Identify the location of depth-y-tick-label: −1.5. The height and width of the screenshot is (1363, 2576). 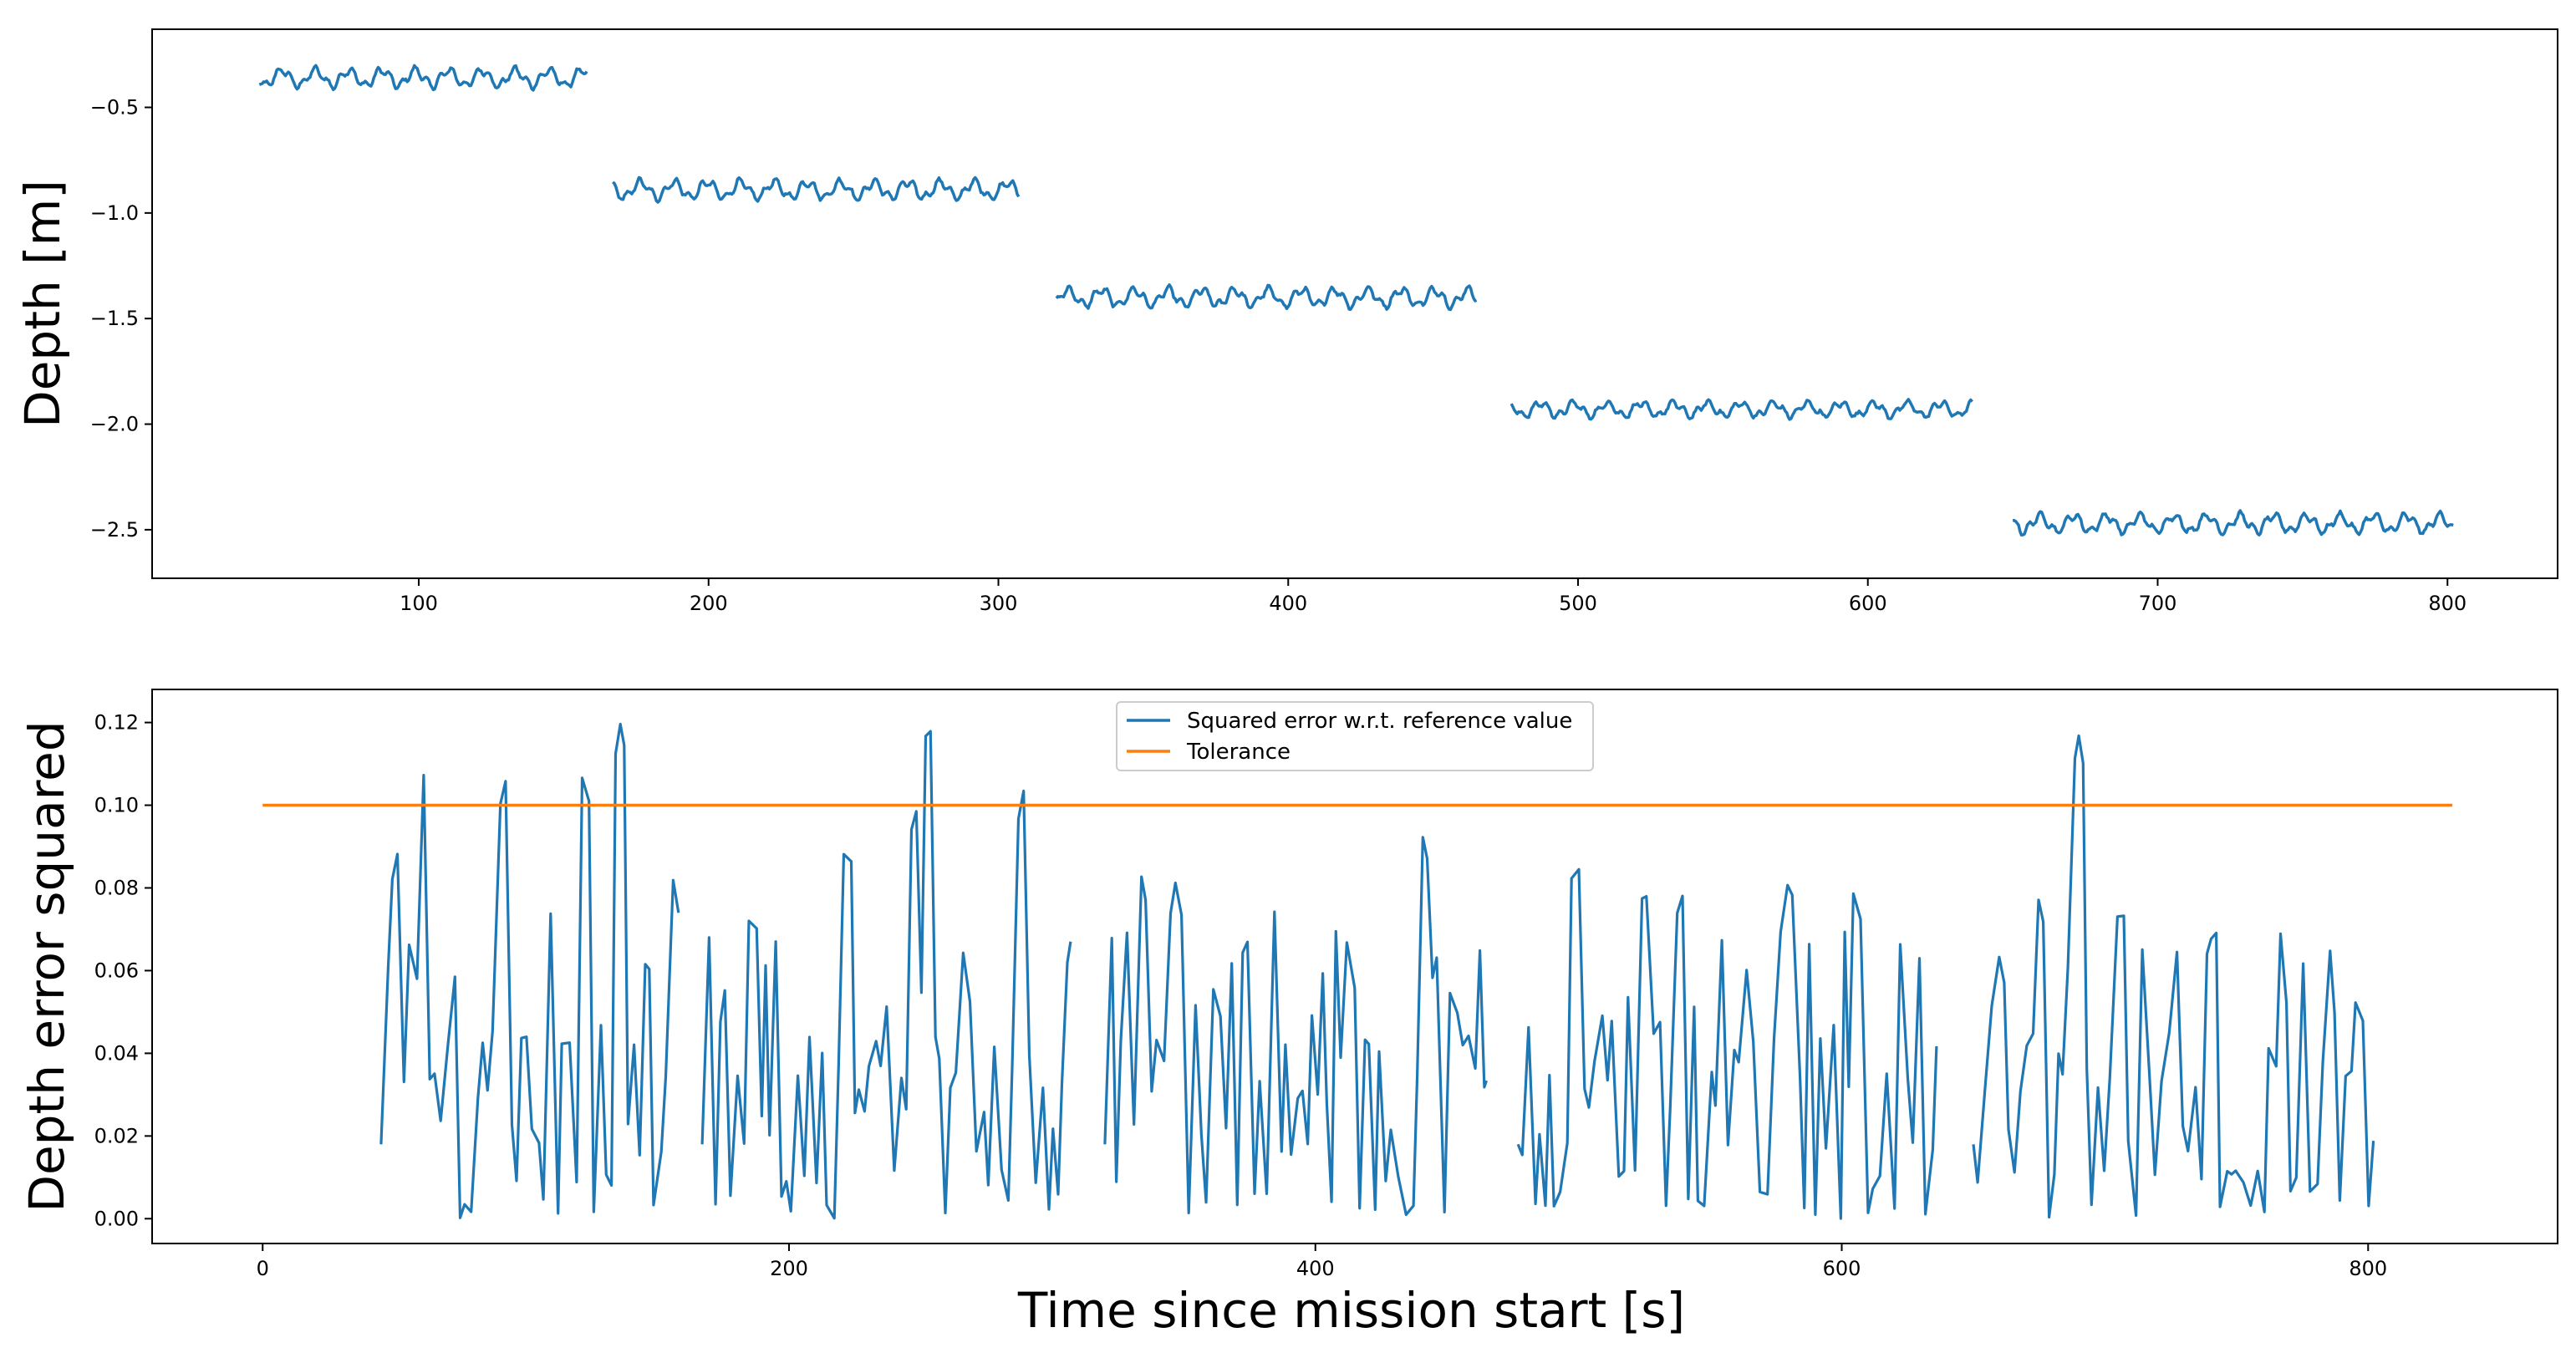
(114, 319).